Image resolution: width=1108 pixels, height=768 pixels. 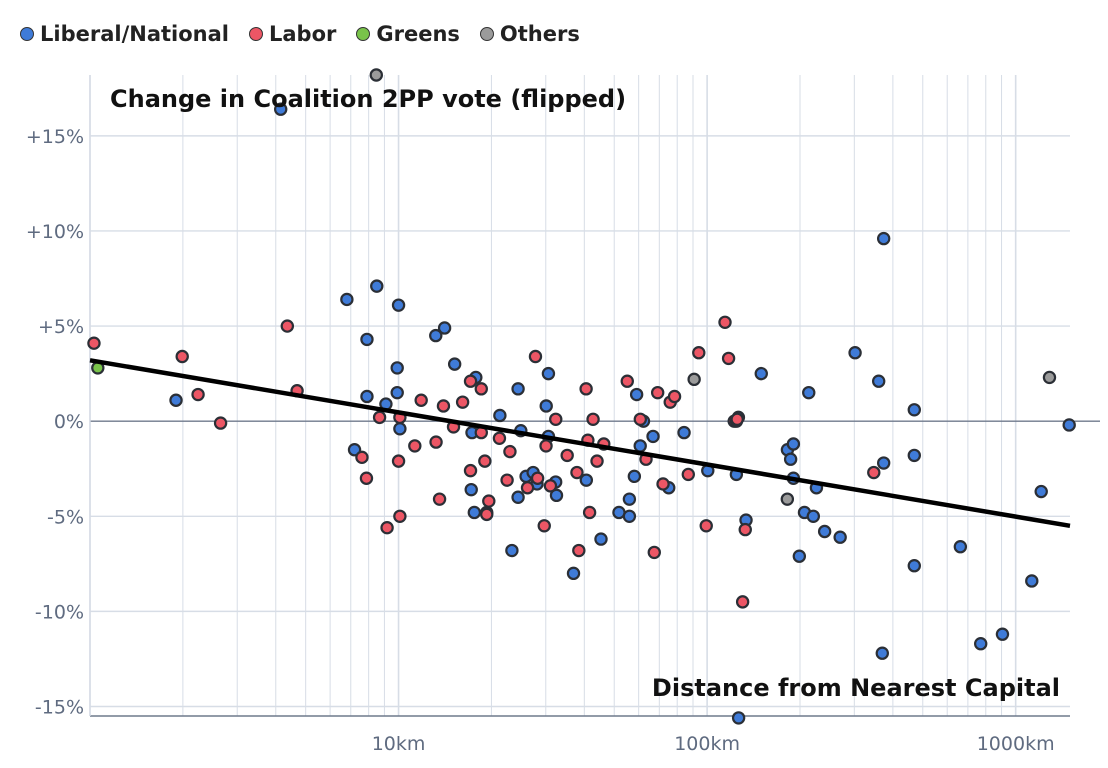 What do you see at coordinates (65, 517) in the screenshot?
I see `y-tick-label: -5%` at bounding box center [65, 517].